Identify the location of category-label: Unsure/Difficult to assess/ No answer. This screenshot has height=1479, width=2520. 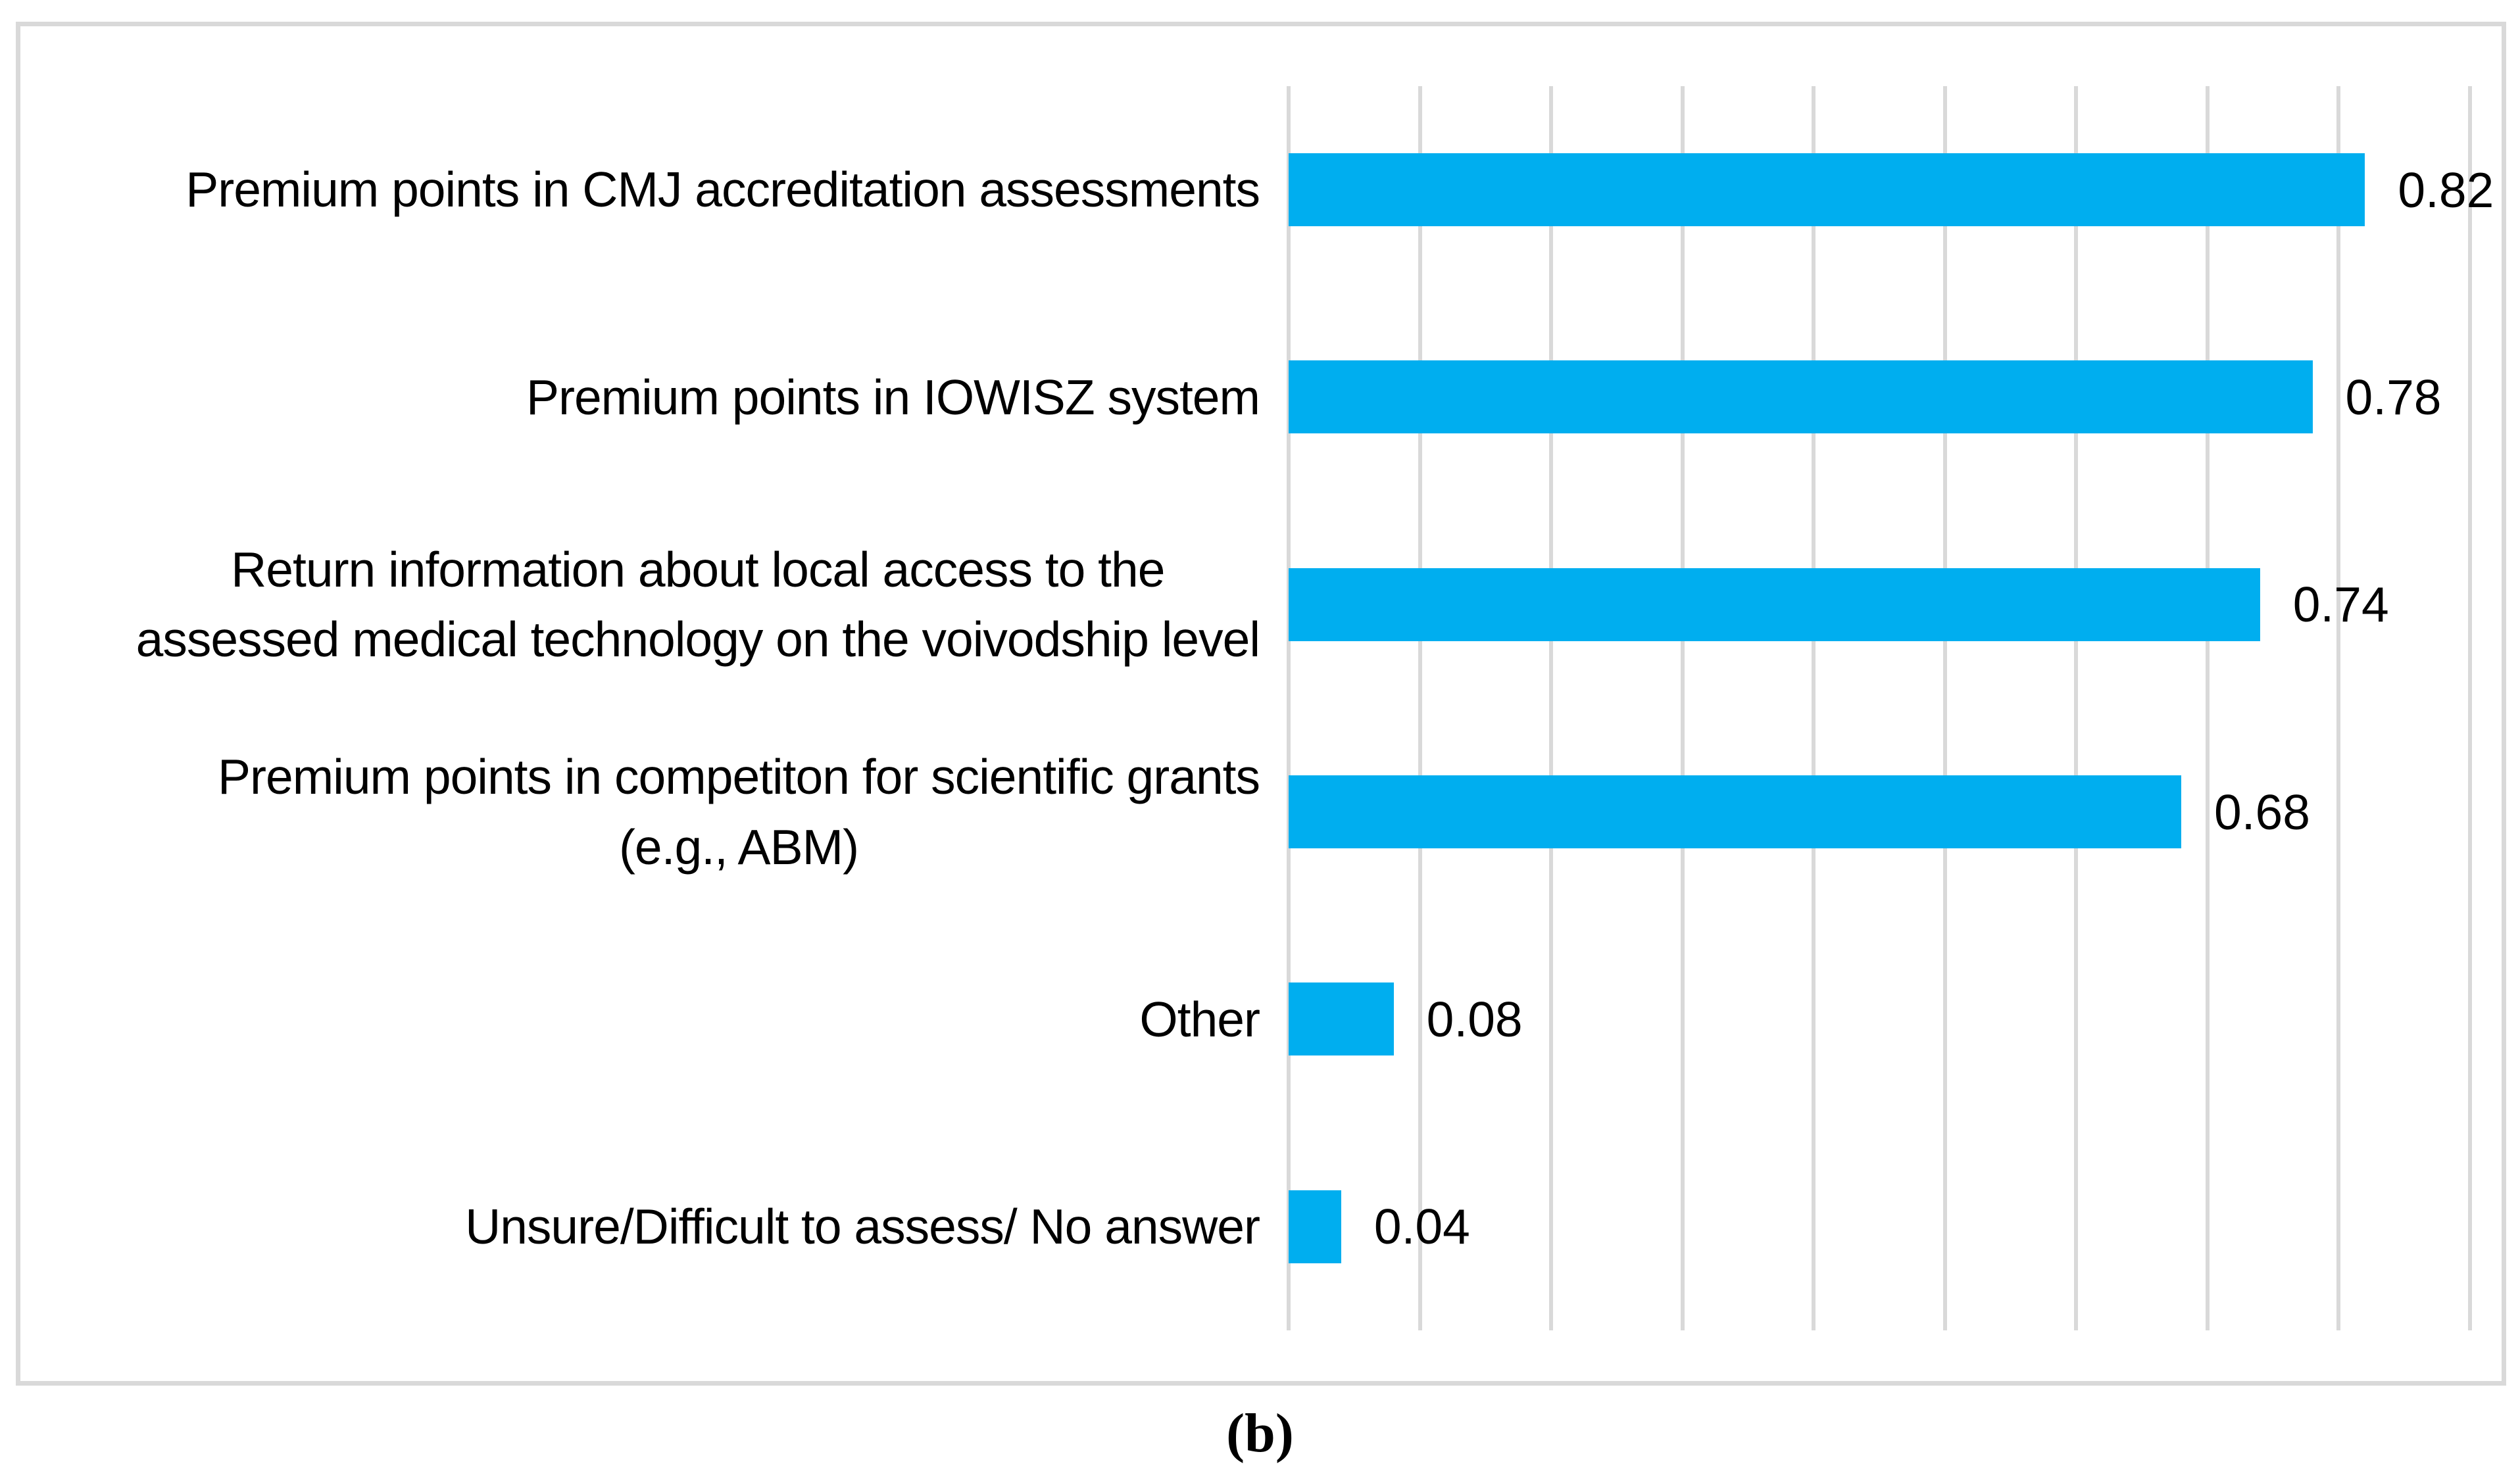
(659, 1227).